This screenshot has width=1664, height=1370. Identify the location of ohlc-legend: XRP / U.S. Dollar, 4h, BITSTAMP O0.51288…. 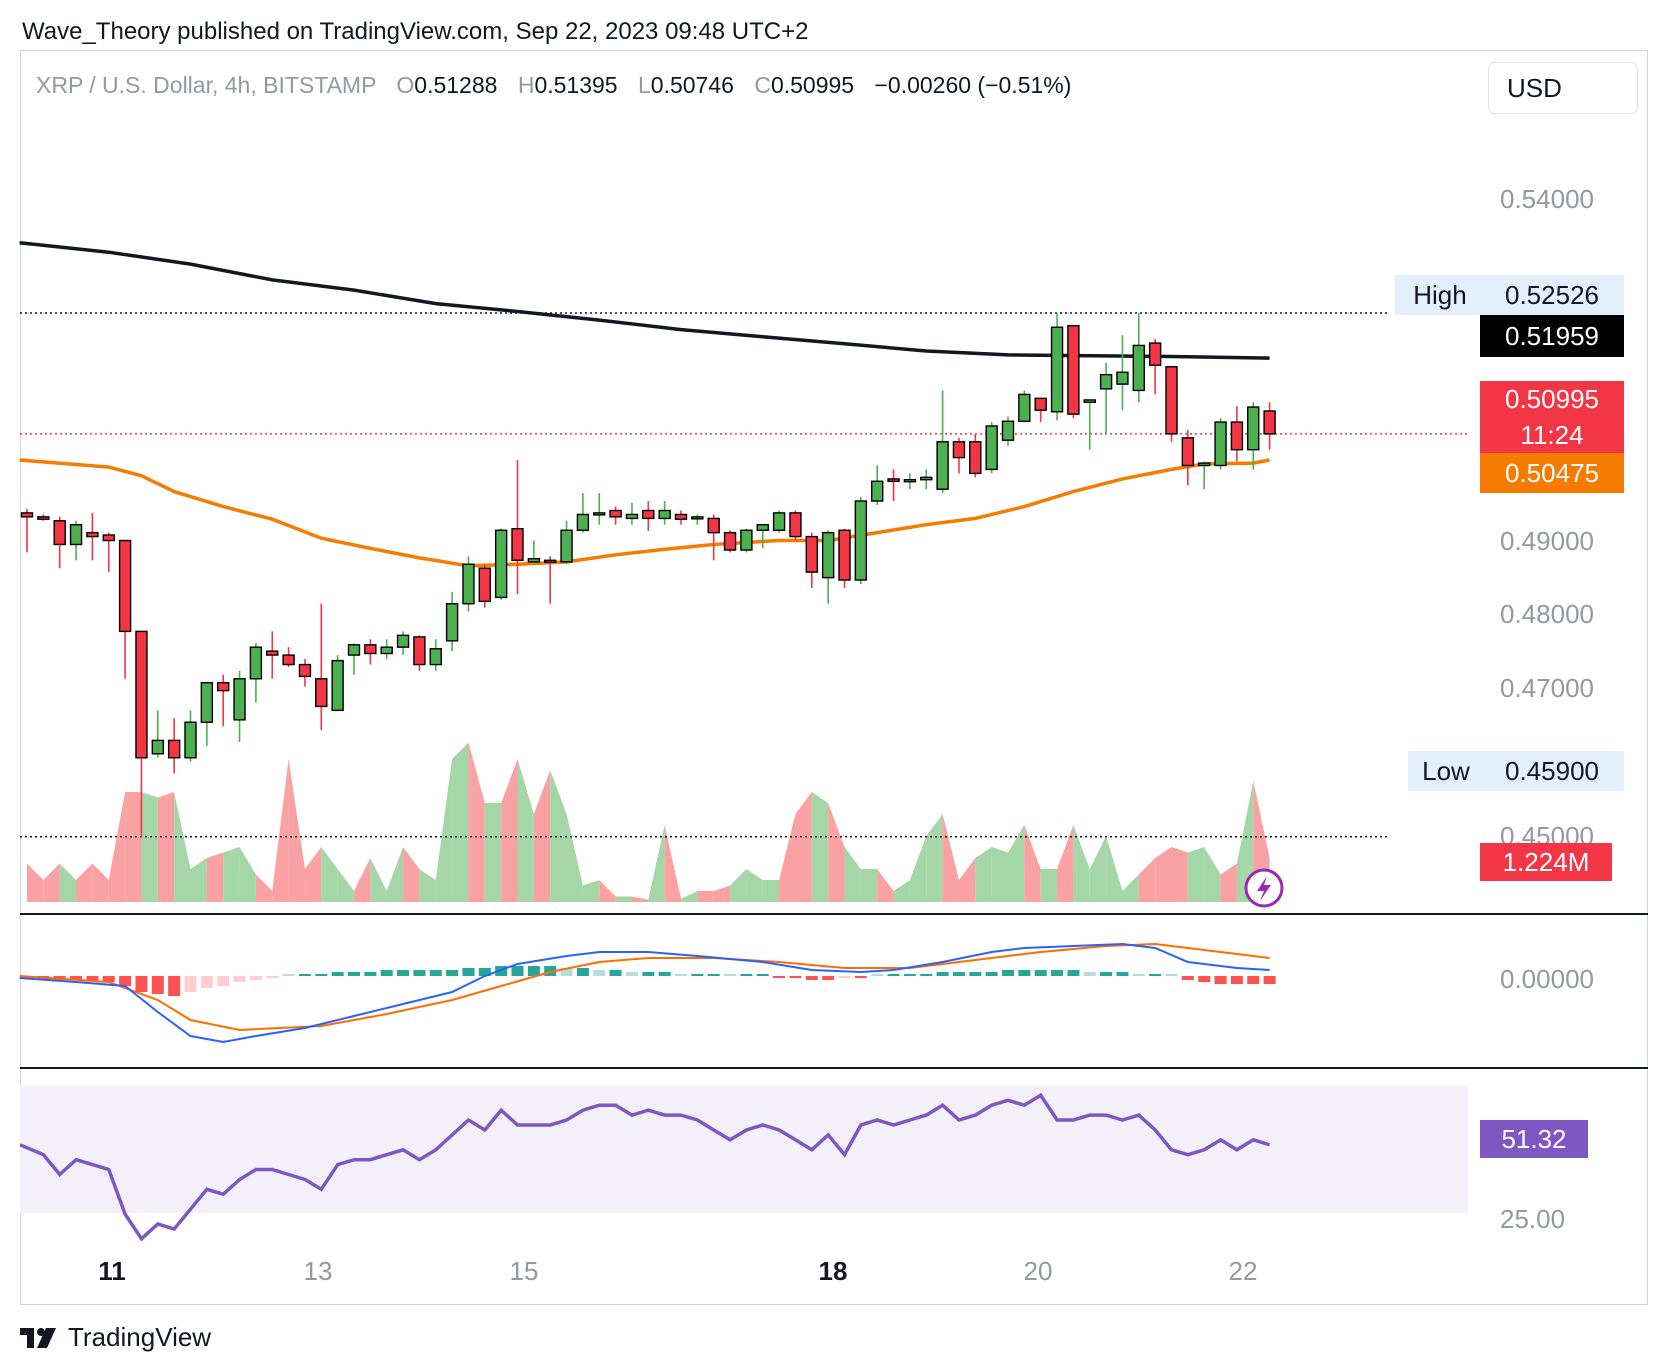
(553, 85).